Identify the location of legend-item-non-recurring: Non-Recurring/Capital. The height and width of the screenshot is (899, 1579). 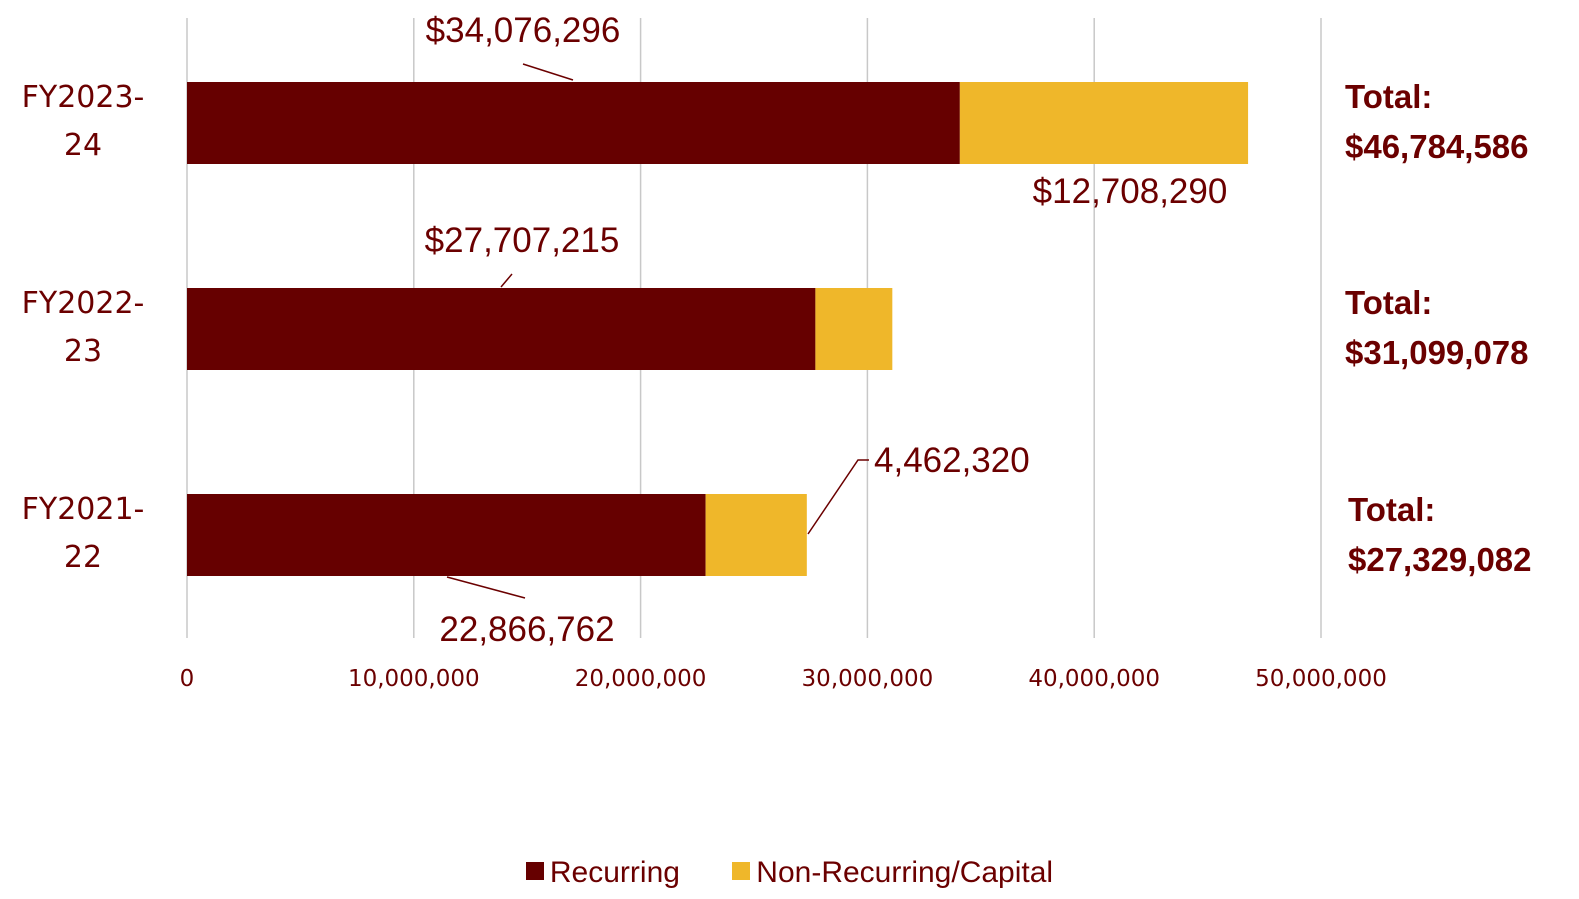
(892, 873).